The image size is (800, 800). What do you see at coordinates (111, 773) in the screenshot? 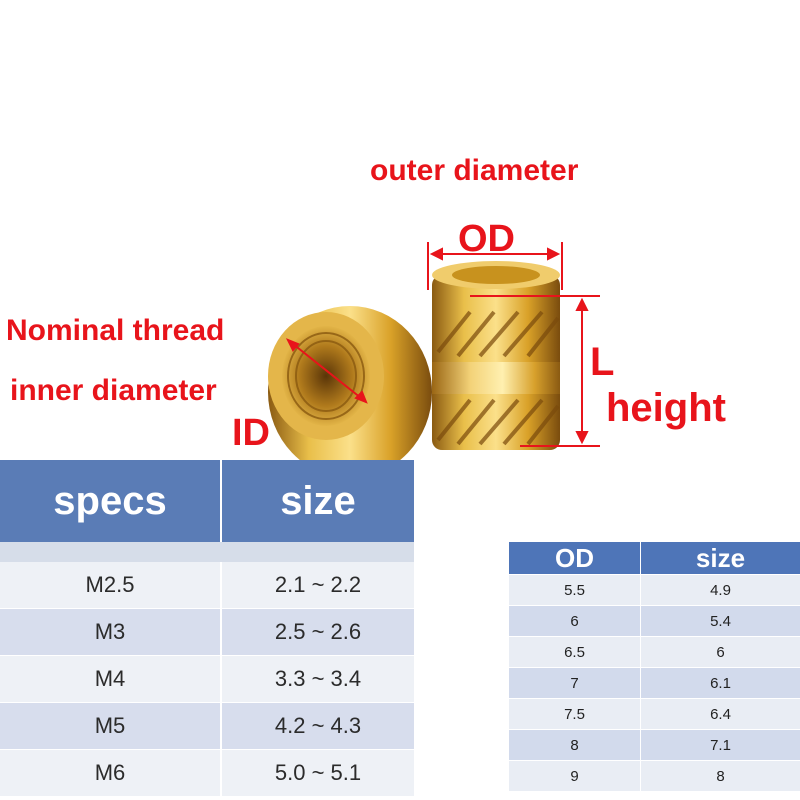
I see `spec-cell: M6` at bounding box center [111, 773].